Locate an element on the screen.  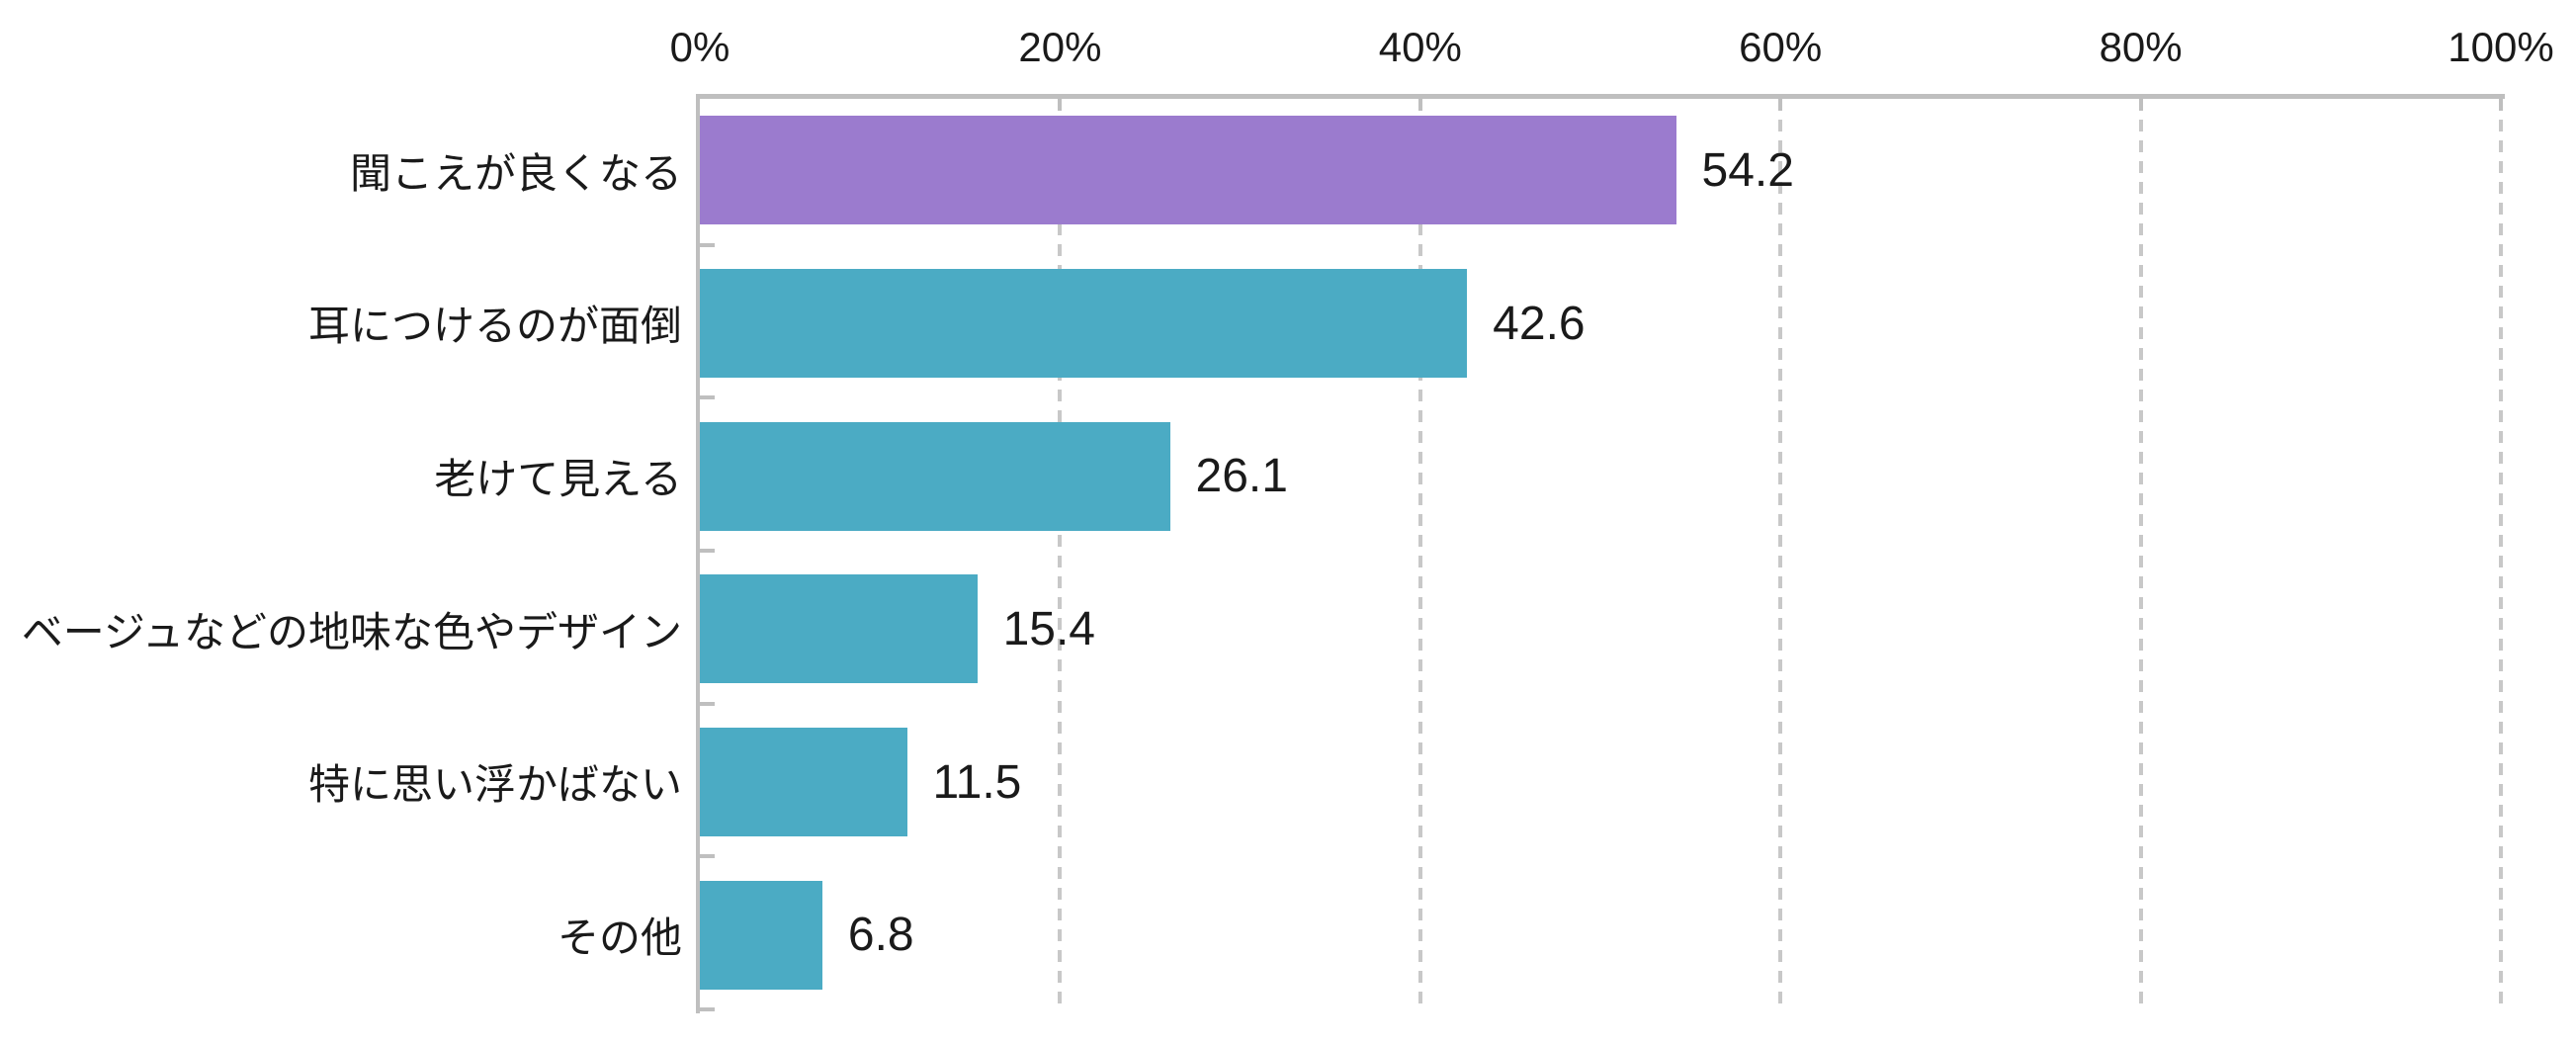
category-label: ベージュなどの地味な色やデザイン is located at coordinates (351, 631).